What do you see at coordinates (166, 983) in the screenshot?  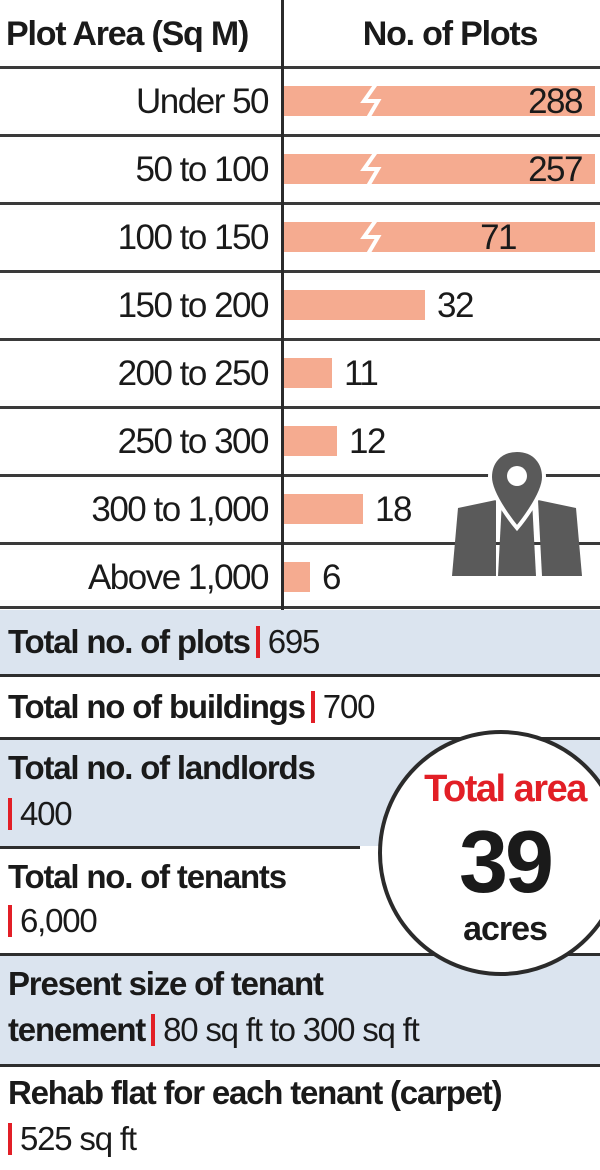 I see `stat-label: Present size of tenant` at bounding box center [166, 983].